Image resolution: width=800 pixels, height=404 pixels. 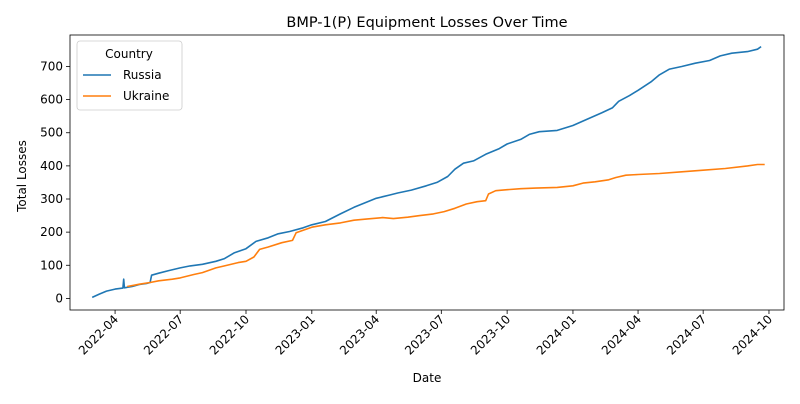 What do you see at coordinates (51, 199) in the screenshot?
I see `y-tick-label: 300` at bounding box center [51, 199].